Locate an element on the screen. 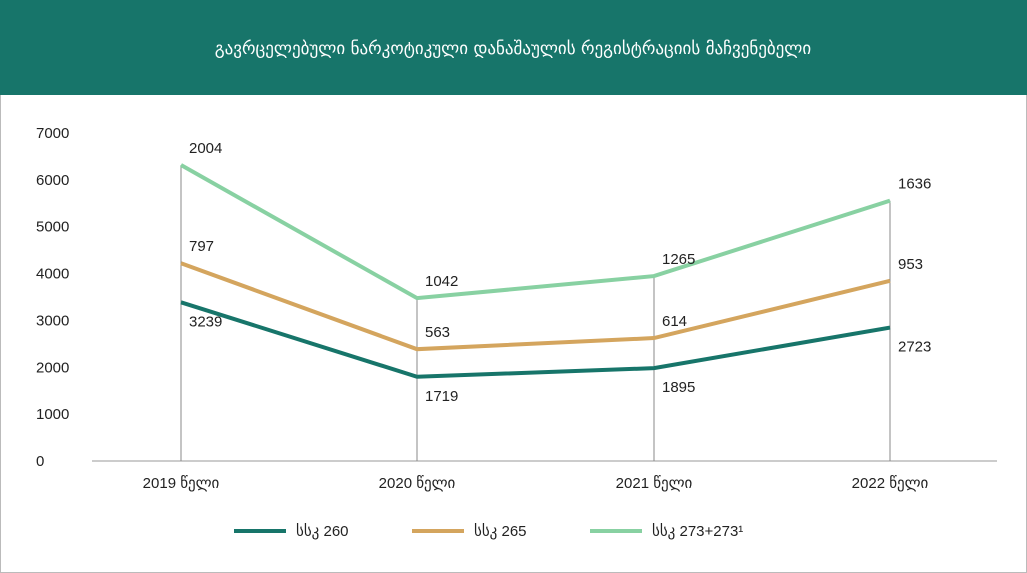  y-tick-label: 3000 is located at coordinates (52, 320).